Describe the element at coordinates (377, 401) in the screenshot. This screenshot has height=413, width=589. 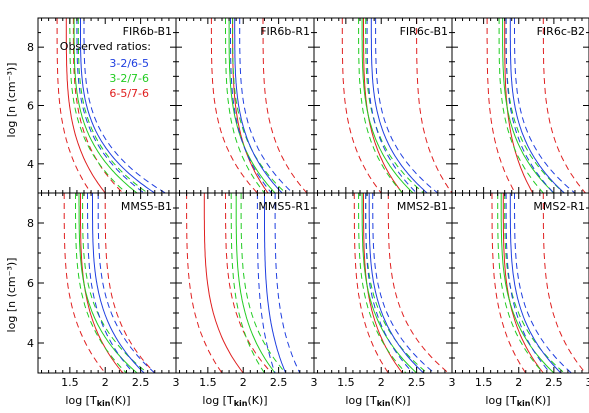
I see `x-axis-label-3: log [Tkin(K)]` at that location.